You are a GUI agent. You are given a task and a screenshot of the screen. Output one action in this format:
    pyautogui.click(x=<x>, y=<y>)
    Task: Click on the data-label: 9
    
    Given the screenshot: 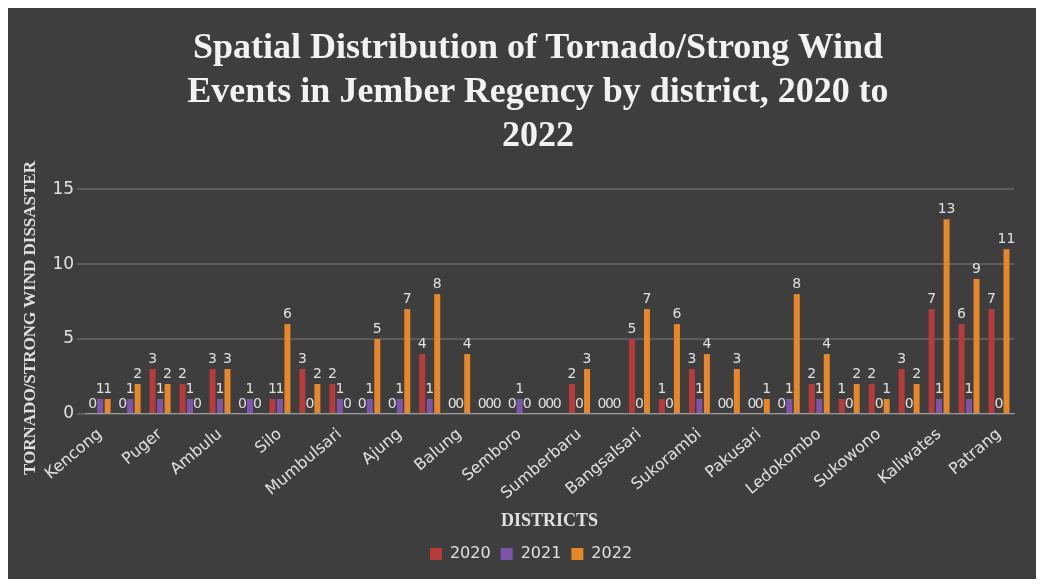 What is the action you would take?
    pyautogui.click(x=977, y=267)
    